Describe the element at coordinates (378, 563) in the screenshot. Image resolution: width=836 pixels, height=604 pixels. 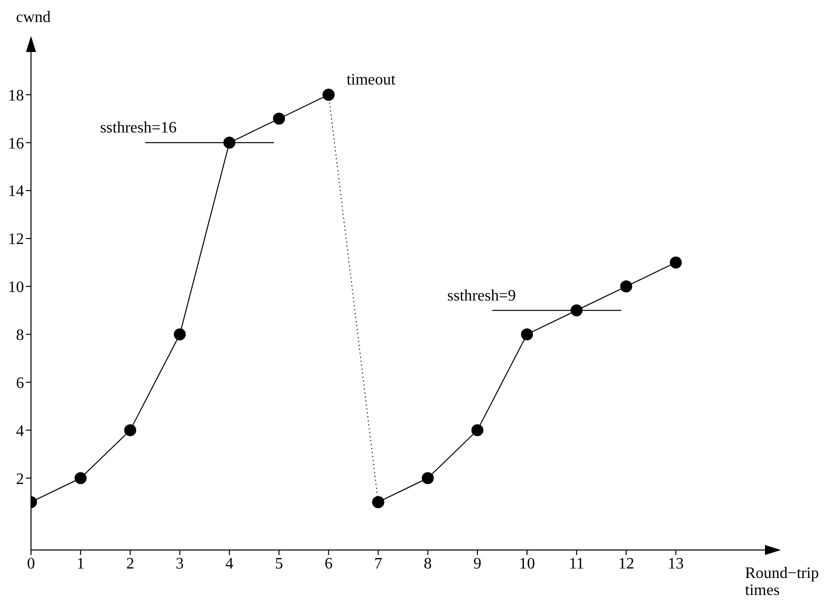
I see `x-tick-label: 7` at that location.